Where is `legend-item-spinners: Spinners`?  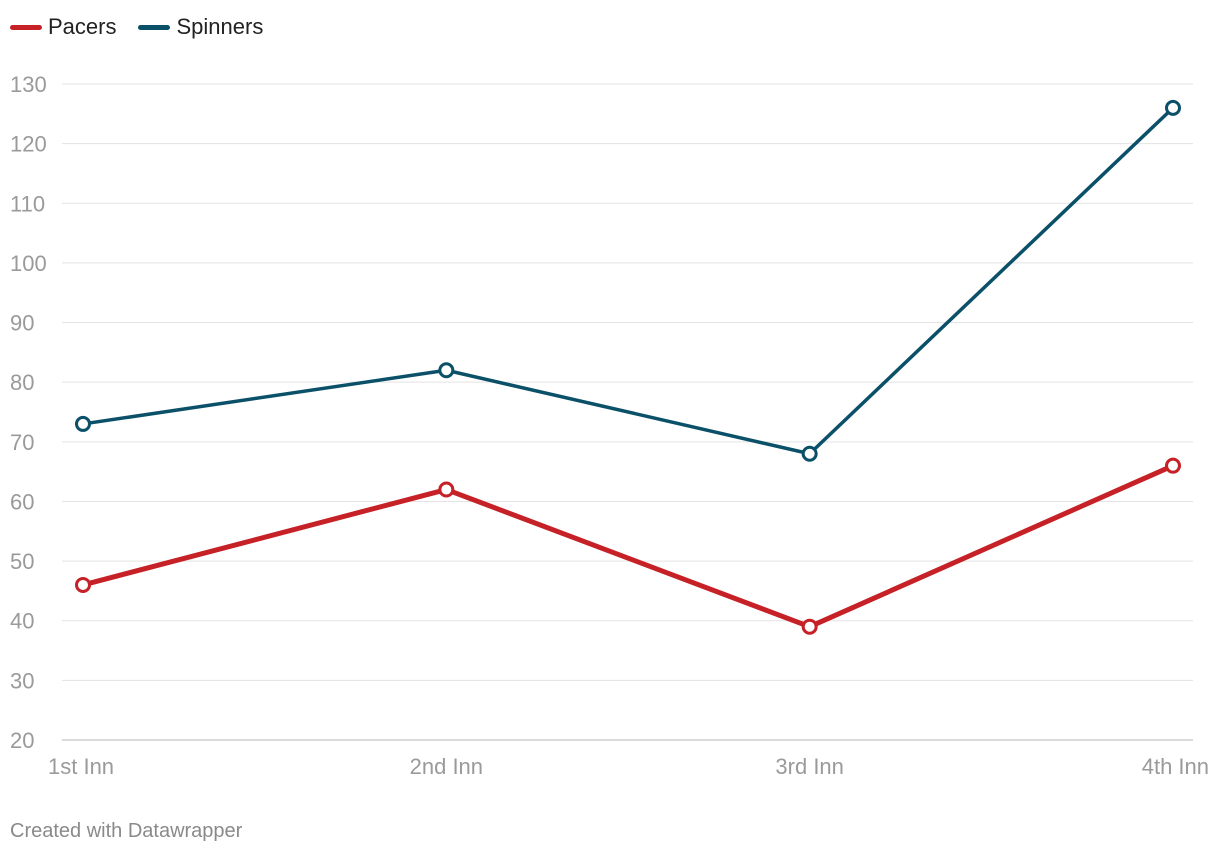 legend-item-spinners: Spinners is located at coordinates (200, 27).